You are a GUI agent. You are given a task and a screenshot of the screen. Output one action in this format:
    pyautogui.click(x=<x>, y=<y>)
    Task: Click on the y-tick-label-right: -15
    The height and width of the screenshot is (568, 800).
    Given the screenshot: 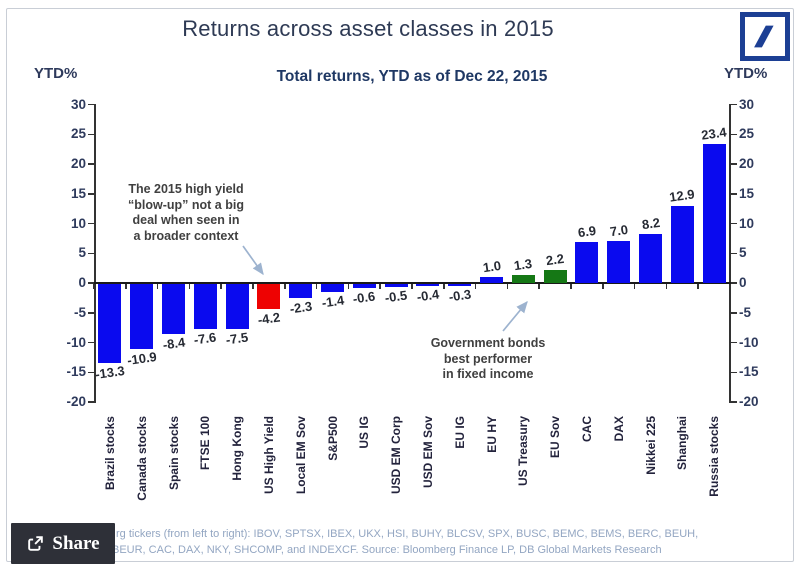 What is the action you would take?
    pyautogui.click(x=749, y=372)
    